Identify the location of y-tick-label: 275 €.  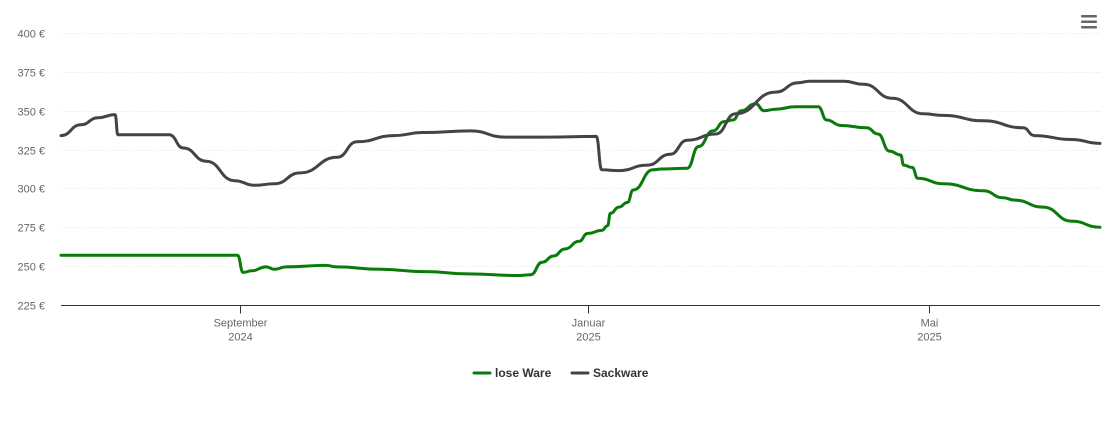
(31, 229).